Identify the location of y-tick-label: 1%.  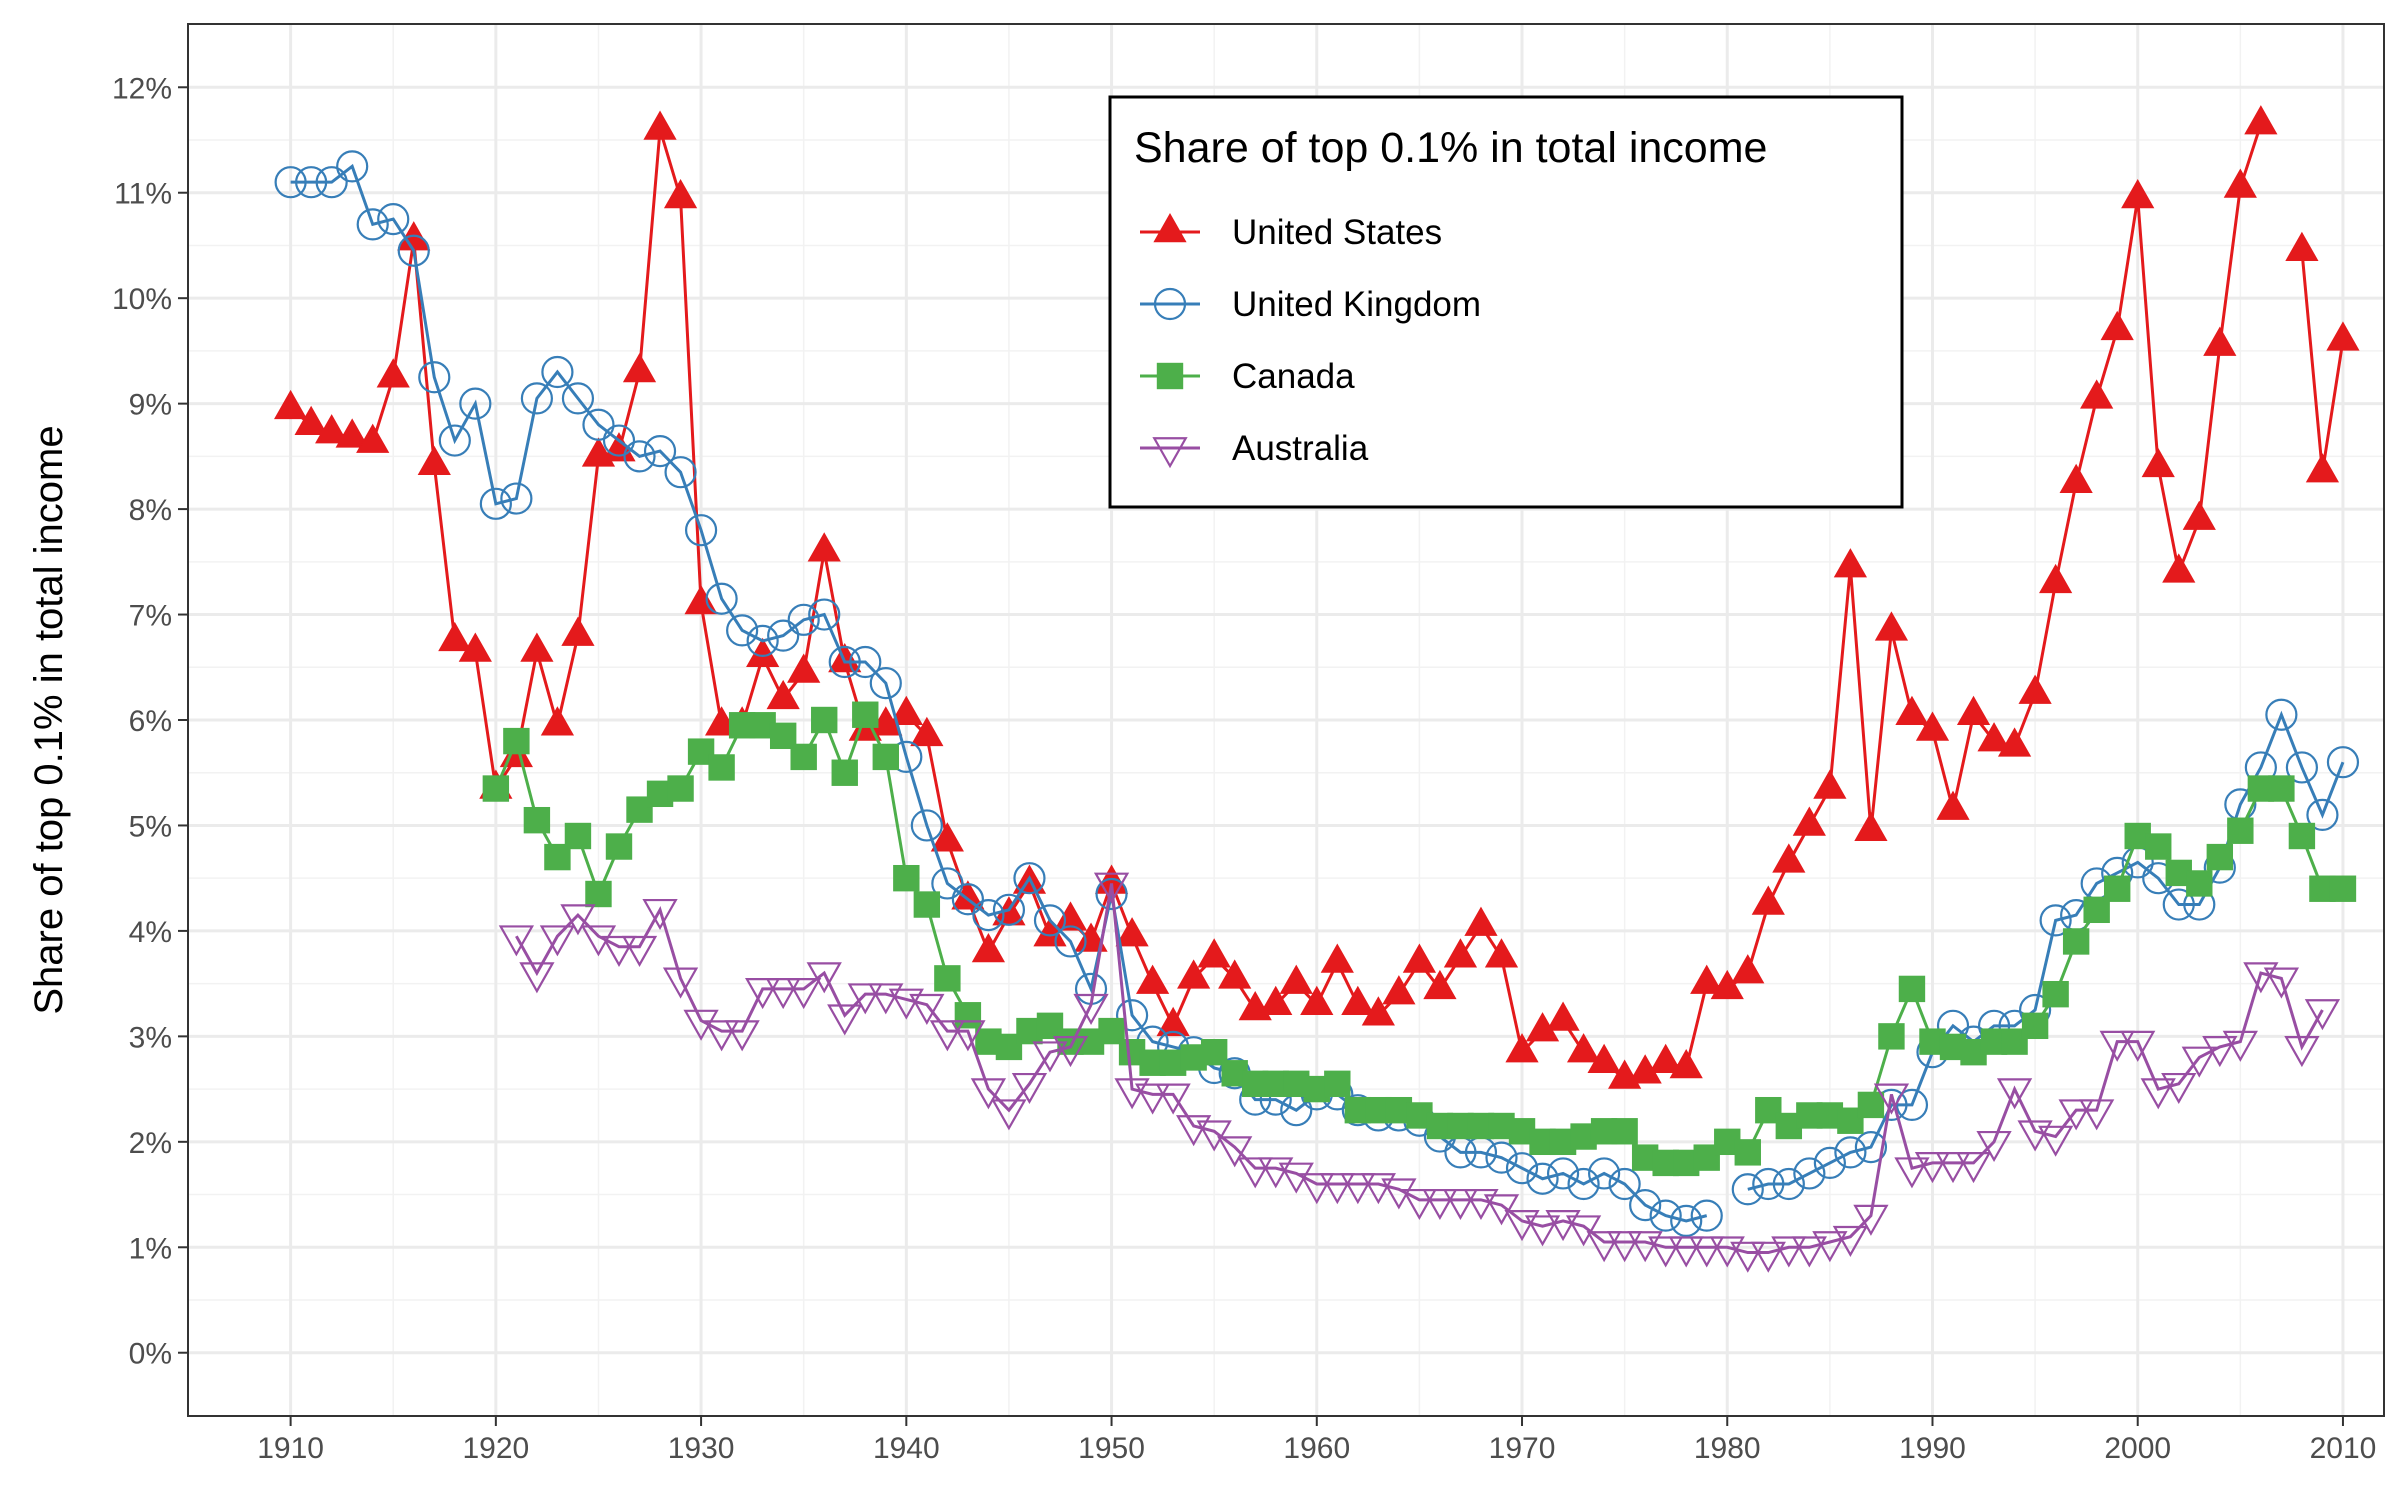
(150, 1248).